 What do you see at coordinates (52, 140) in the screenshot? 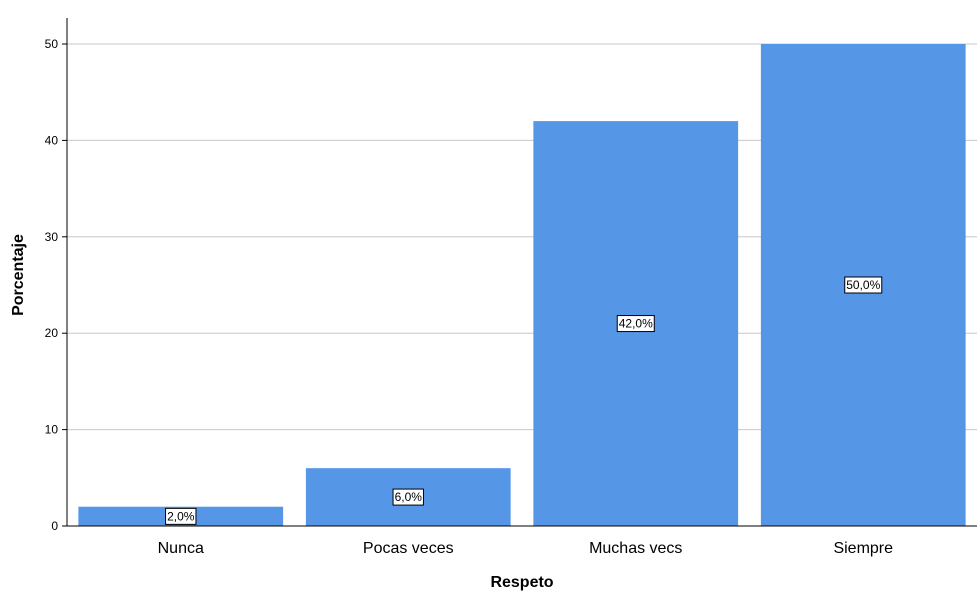
I see `y-tick-label: 40` at bounding box center [52, 140].